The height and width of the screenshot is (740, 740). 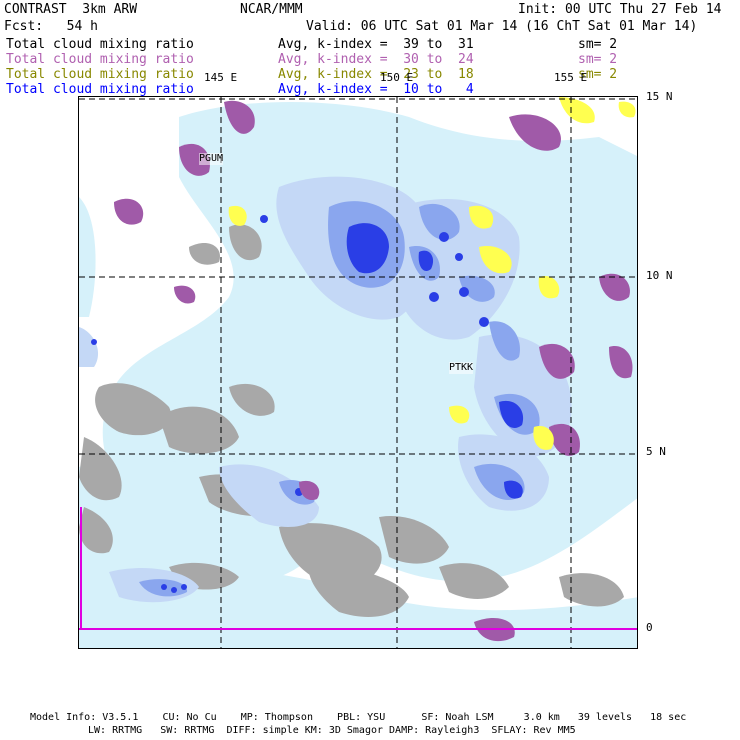 What do you see at coordinates (659, 96) in the screenshot?
I see `lat-label-15n: 15 N` at bounding box center [659, 96].